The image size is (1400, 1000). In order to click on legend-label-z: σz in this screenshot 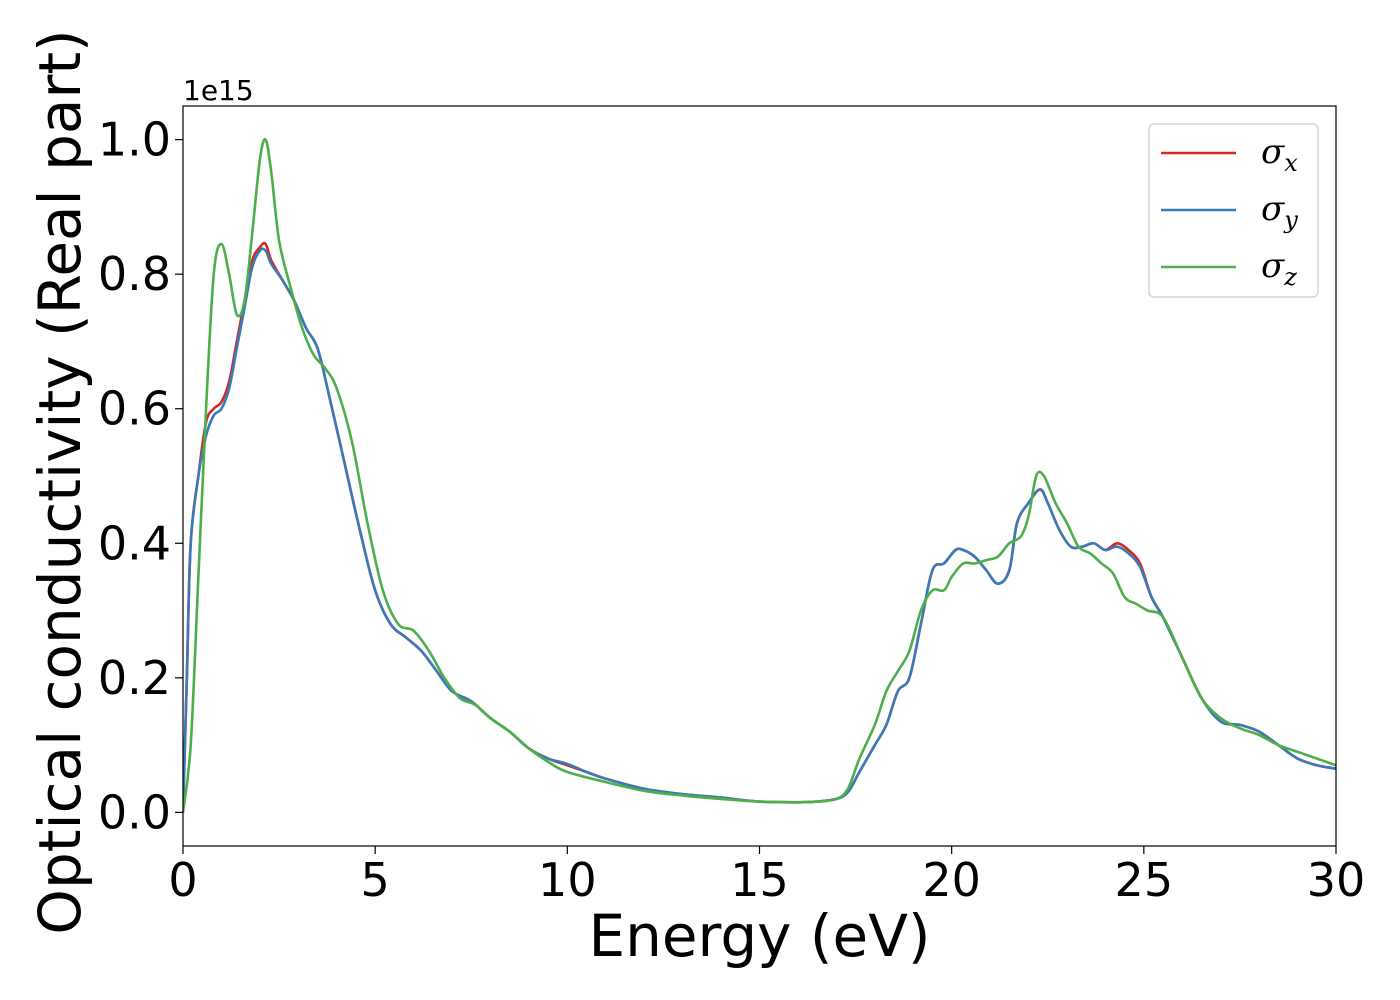, I will do `click(1279, 268)`.